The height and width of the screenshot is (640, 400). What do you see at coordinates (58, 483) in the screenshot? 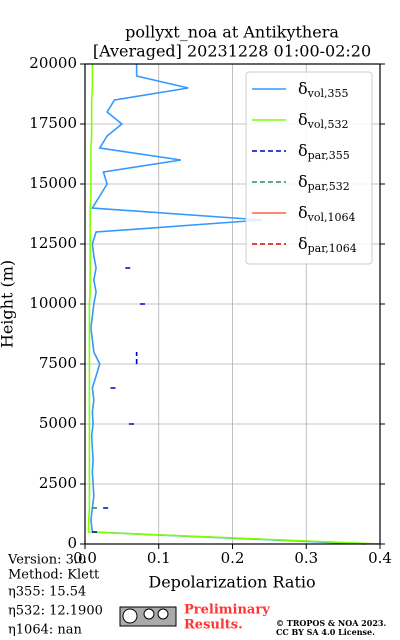
I see `y-tick-label: 2500` at bounding box center [58, 483].